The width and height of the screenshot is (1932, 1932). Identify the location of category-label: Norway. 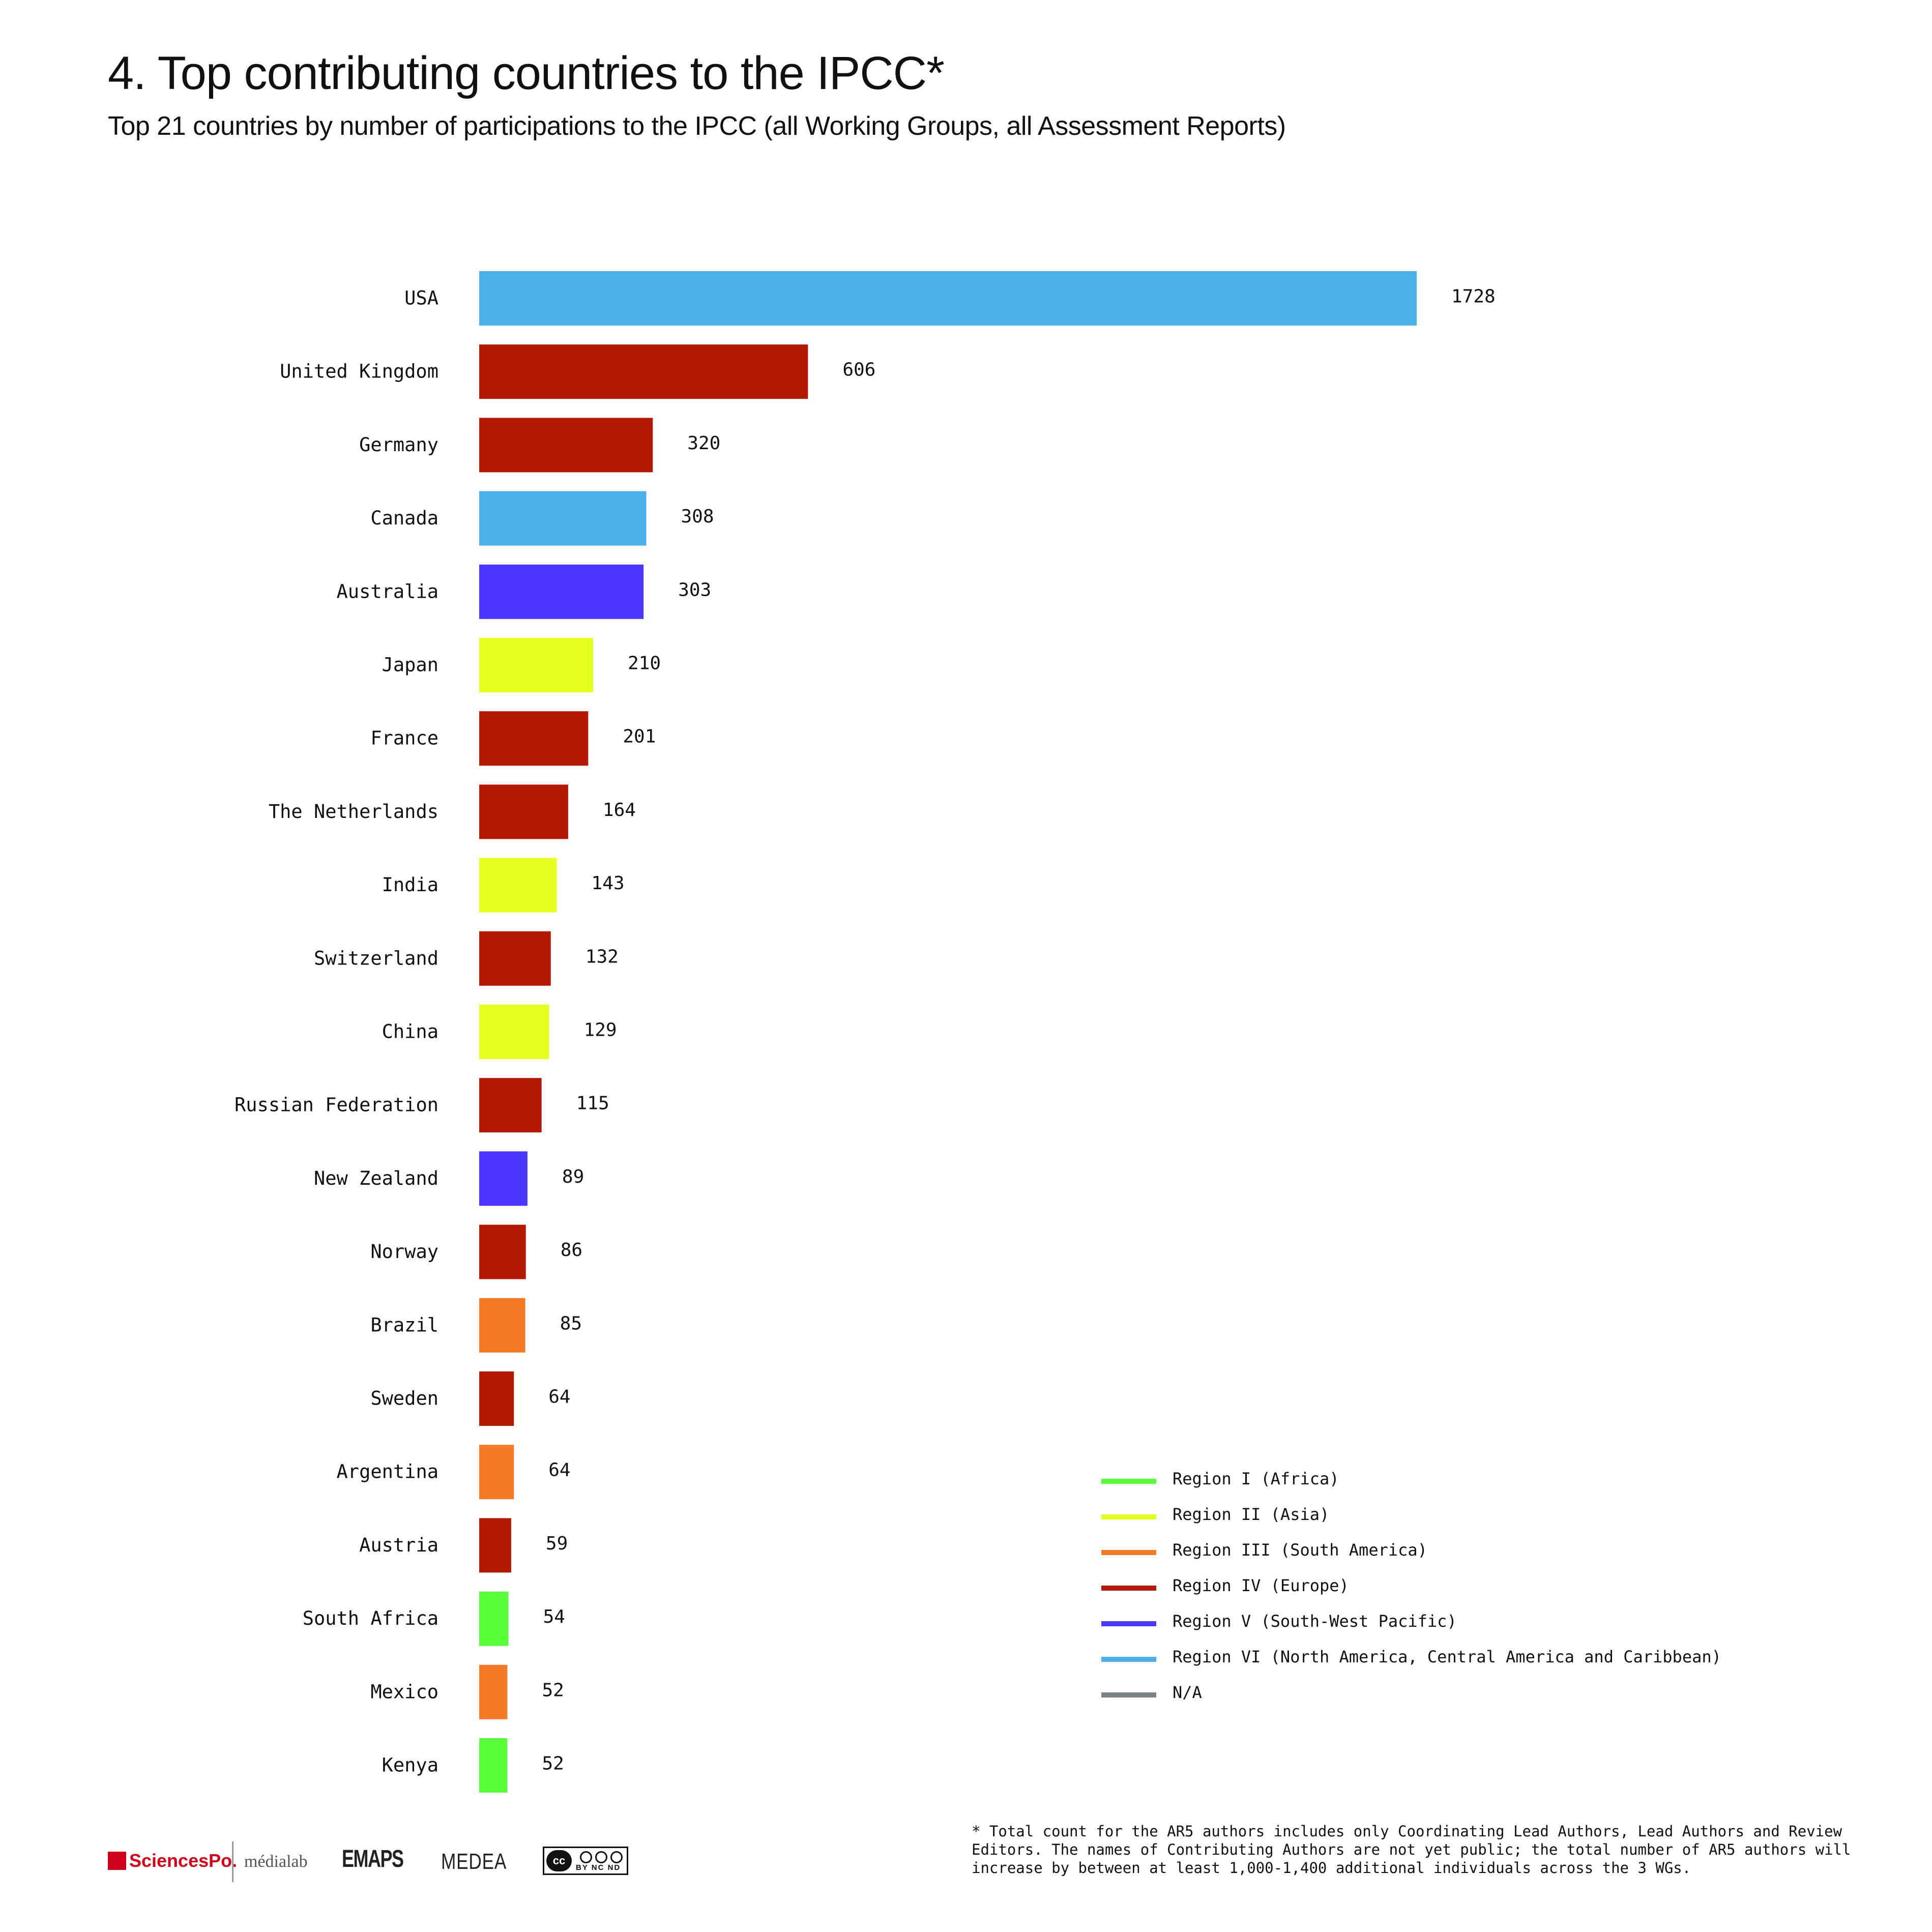
(404, 1252).